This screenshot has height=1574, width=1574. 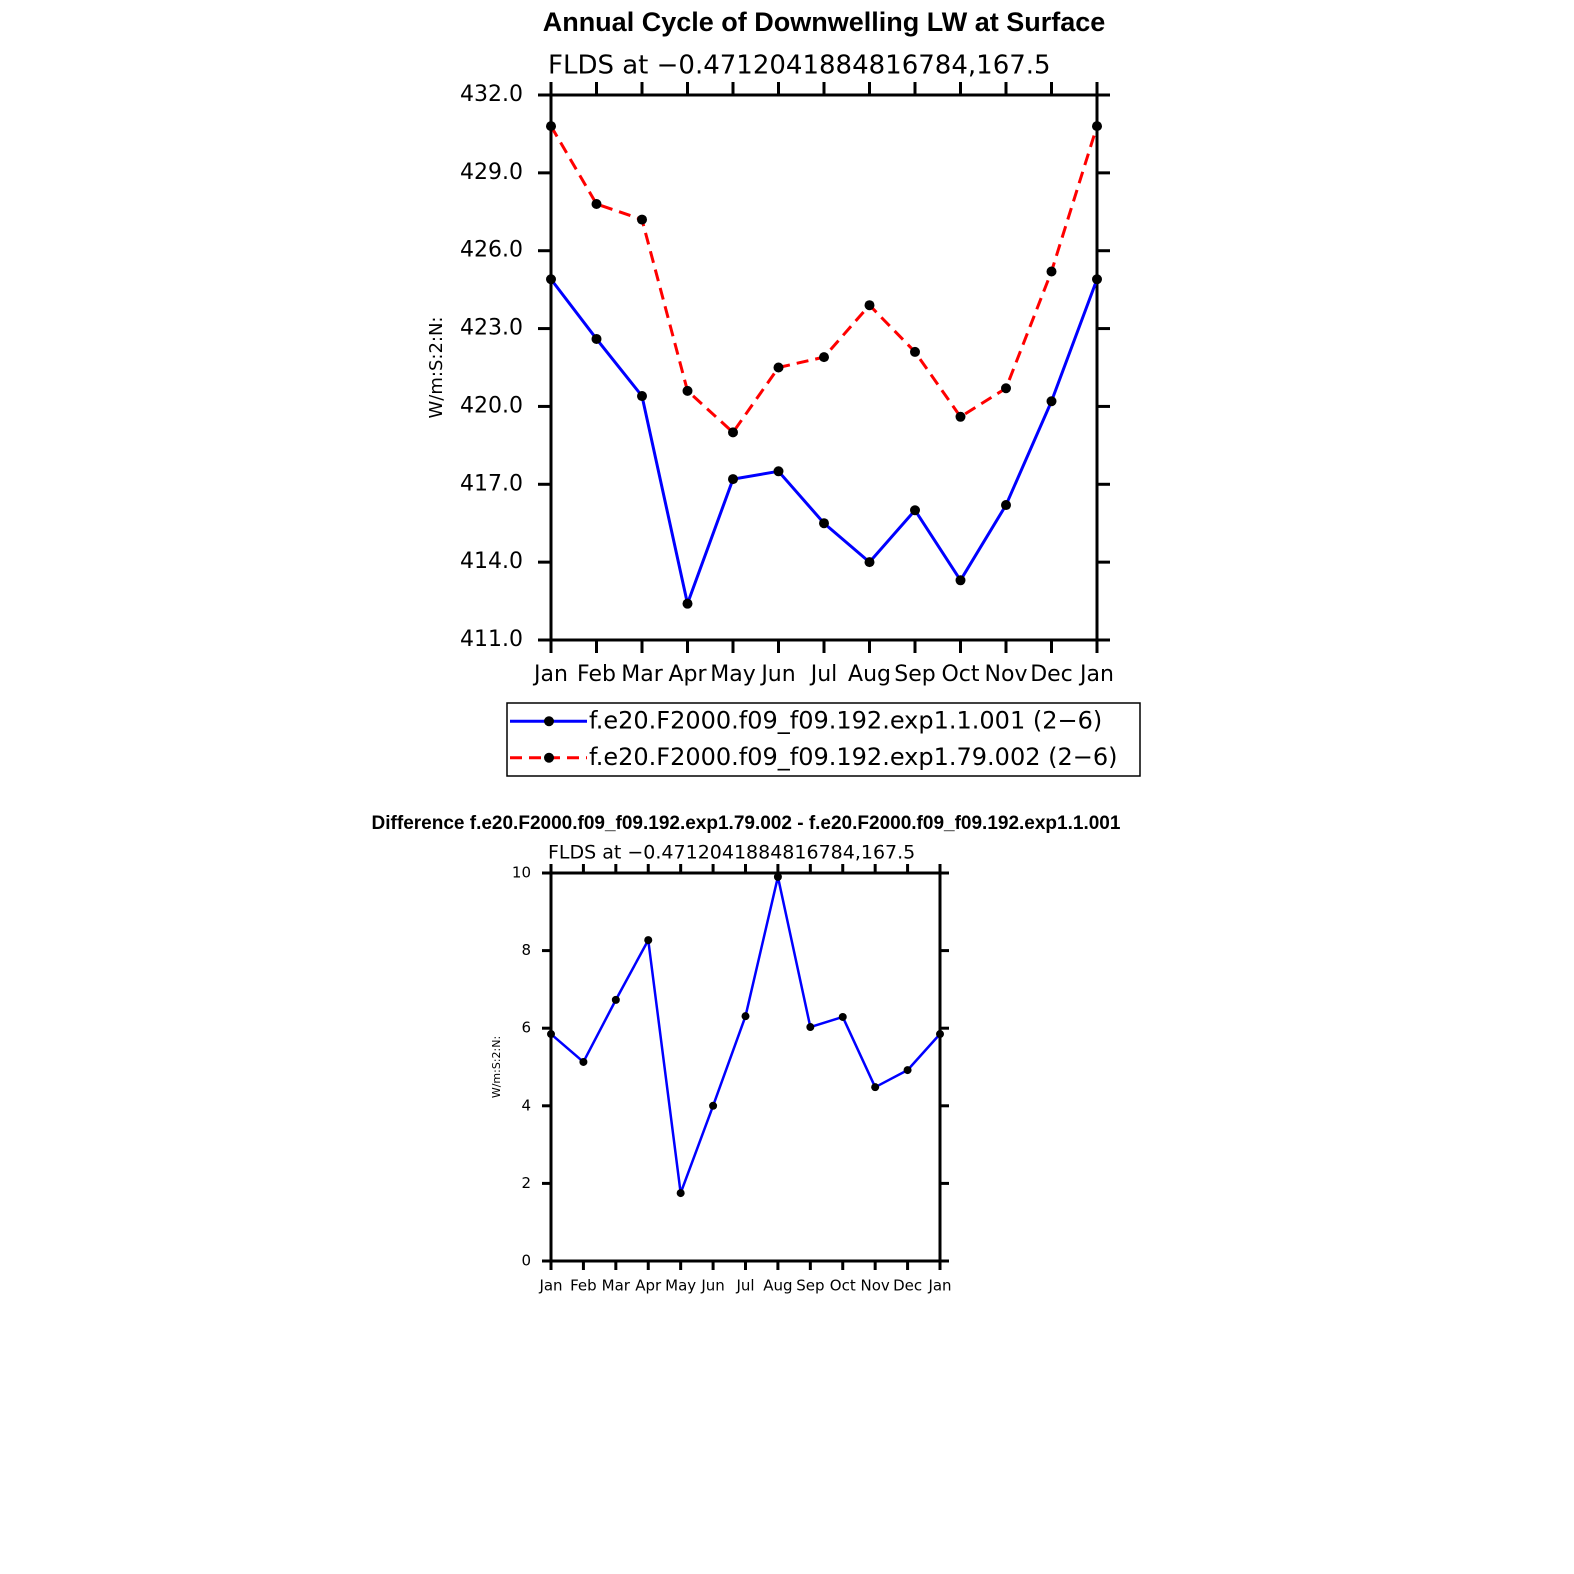 I want to click on y-tick-label: 426.0, so click(x=491, y=250).